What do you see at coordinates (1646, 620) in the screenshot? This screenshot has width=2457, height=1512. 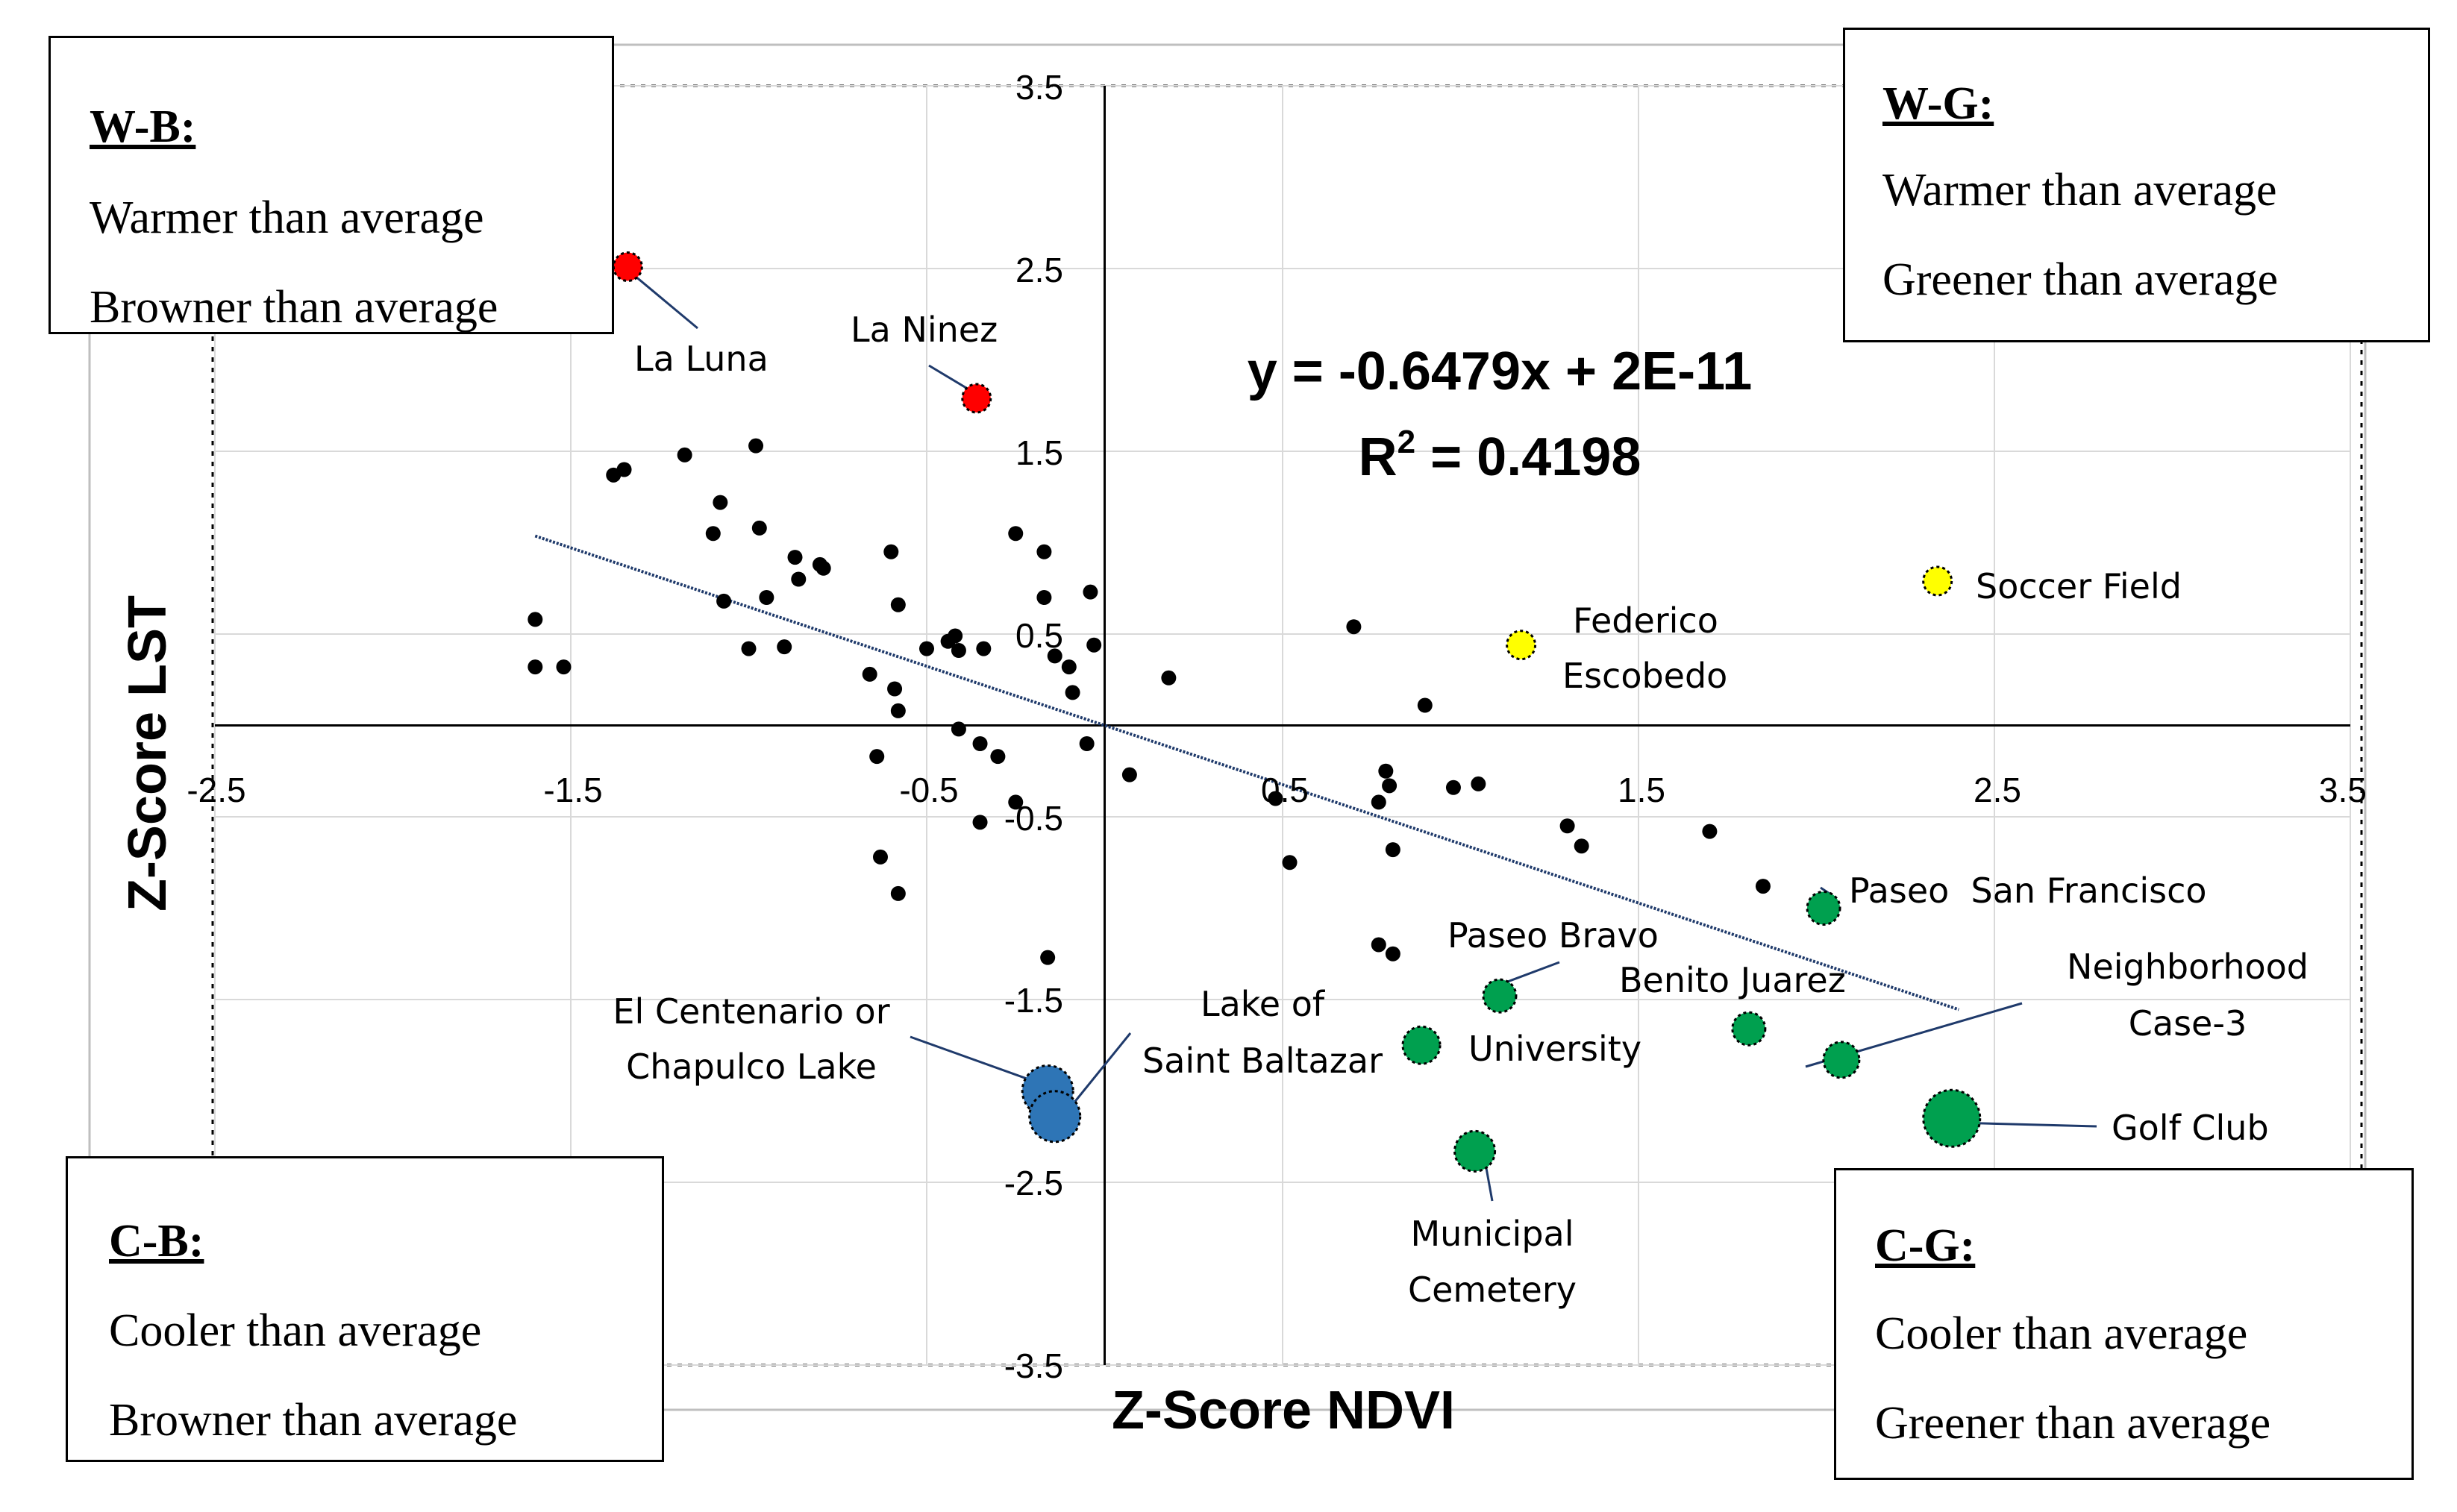 I see `label-federico-escobedo: Federico` at bounding box center [1646, 620].